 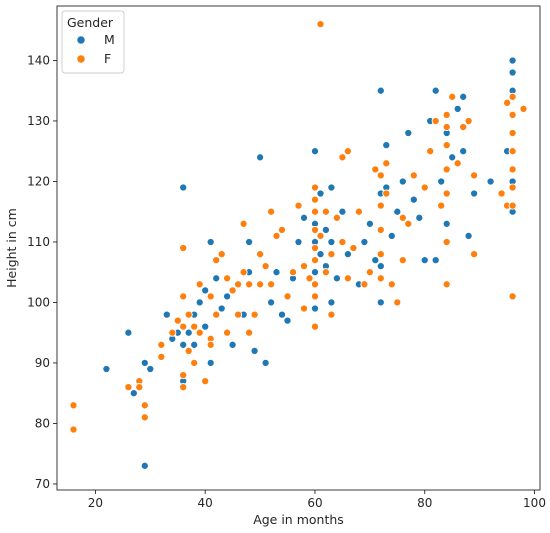 What do you see at coordinates (38, 302) in the screenshot?
I see `y-tick-label: 100` at bounding box center [38, 302].